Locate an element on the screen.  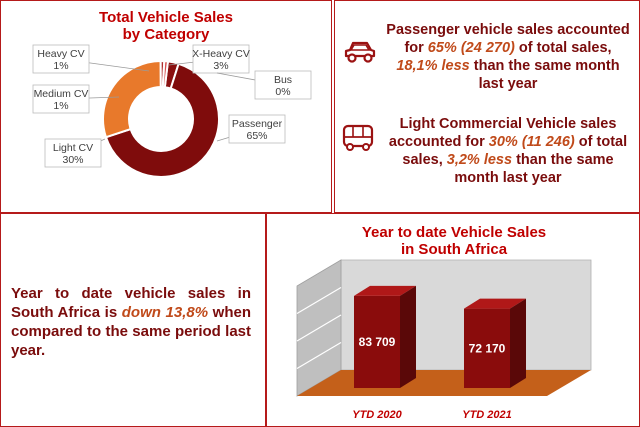
donut-slice-heavy-cv is located at coordinates (165, 74).